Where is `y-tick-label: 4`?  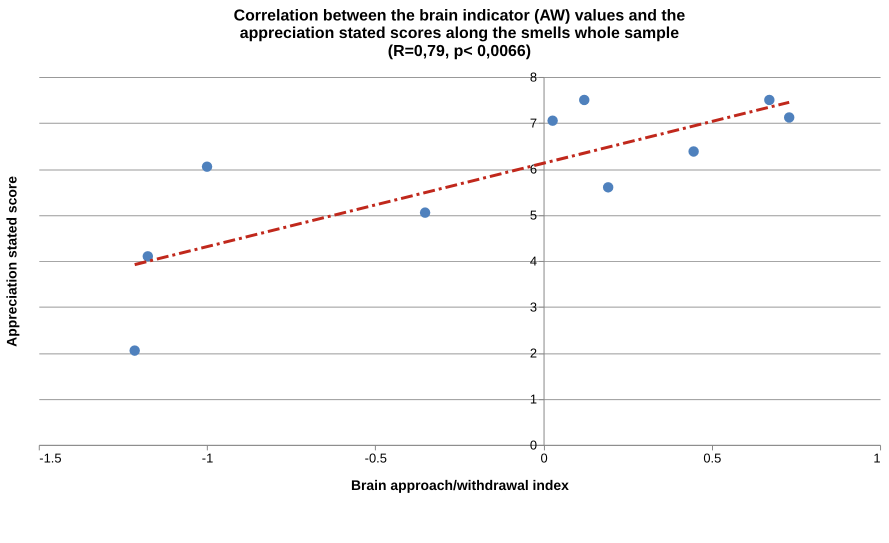
y-tick-label: 4 is located at coordinates (534, 260).